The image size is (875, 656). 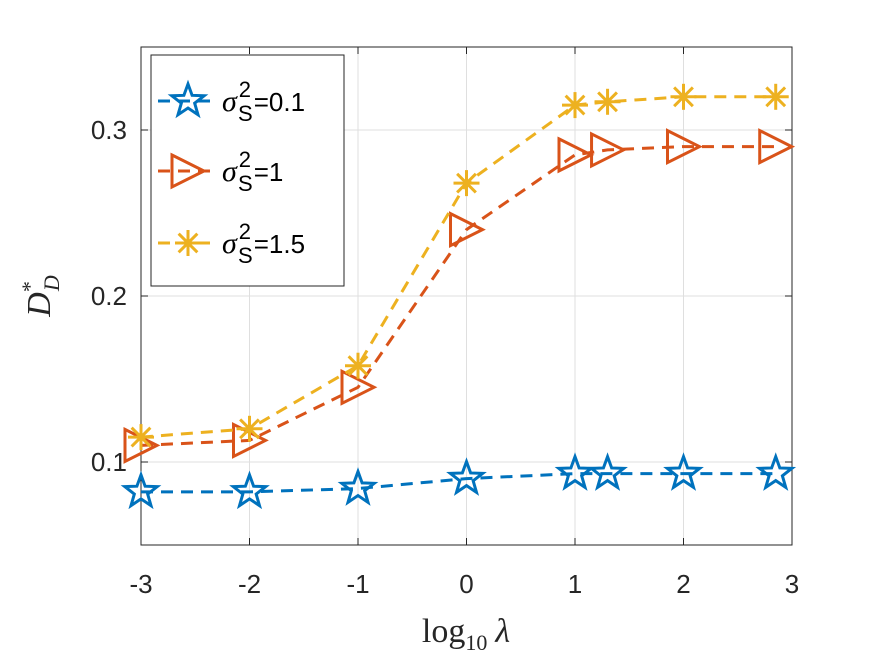 I want to click on y-tick-label: 0.2, so click(x=109, y=296).